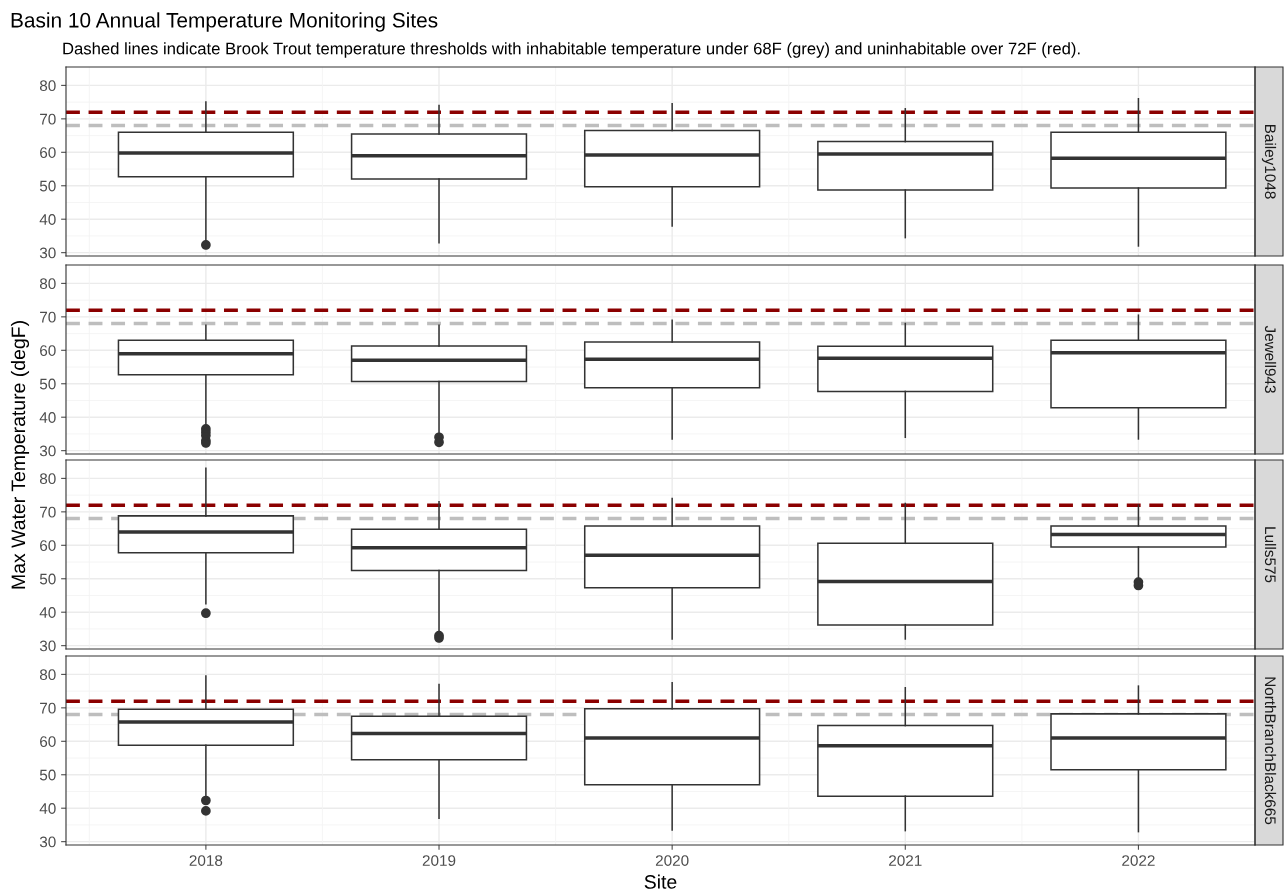 Image resolution: width=1284 pixels, height=894 pixels. I want to click on text: Jewell943, so click(1270, 359).